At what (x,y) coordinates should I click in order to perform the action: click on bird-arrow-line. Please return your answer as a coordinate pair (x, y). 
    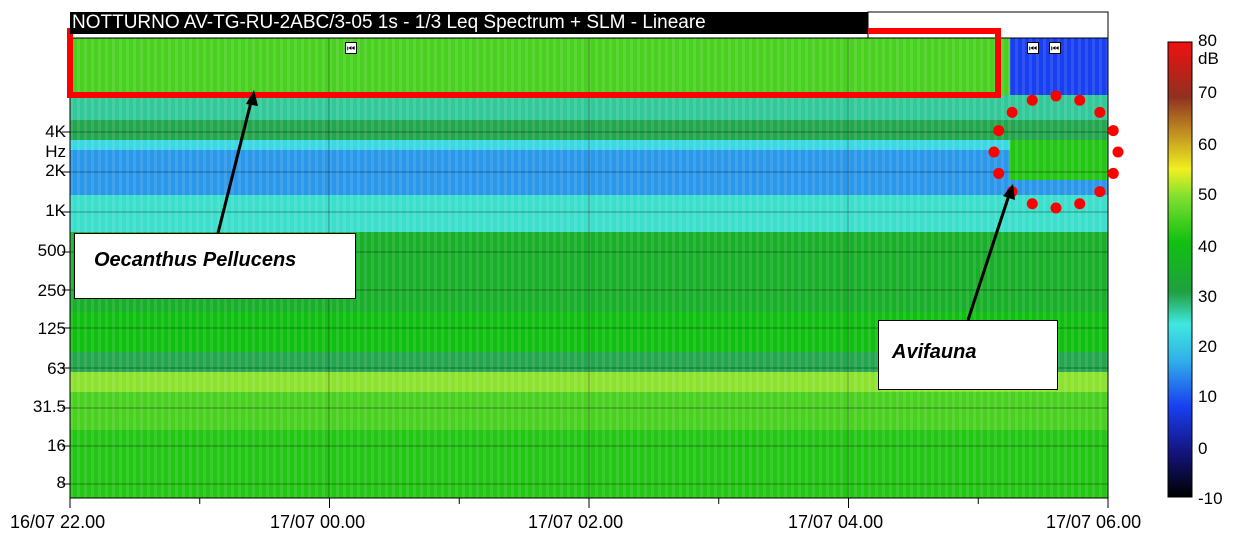
    Looking at the image, I should click on (989, 256).